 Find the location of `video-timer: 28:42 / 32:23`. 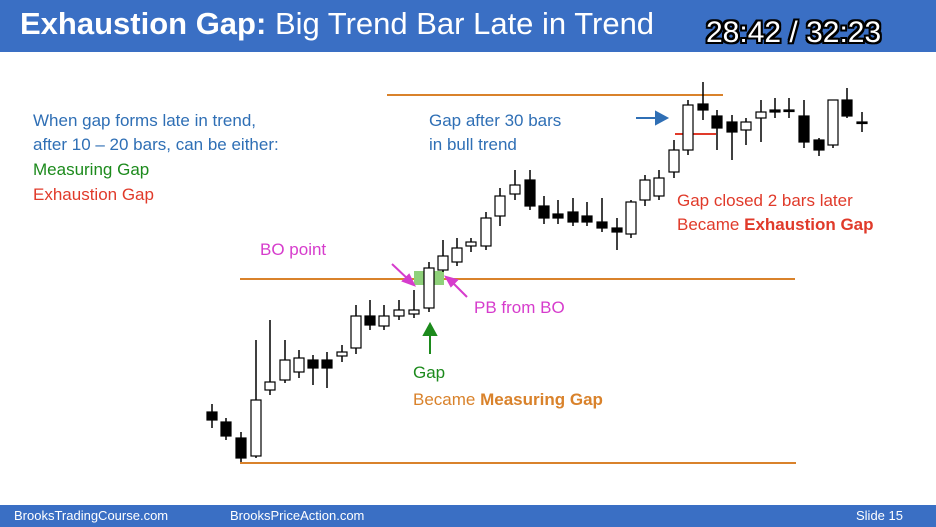

video-timer: 28:42 / 32:23 is located at coordinates (794, 32).